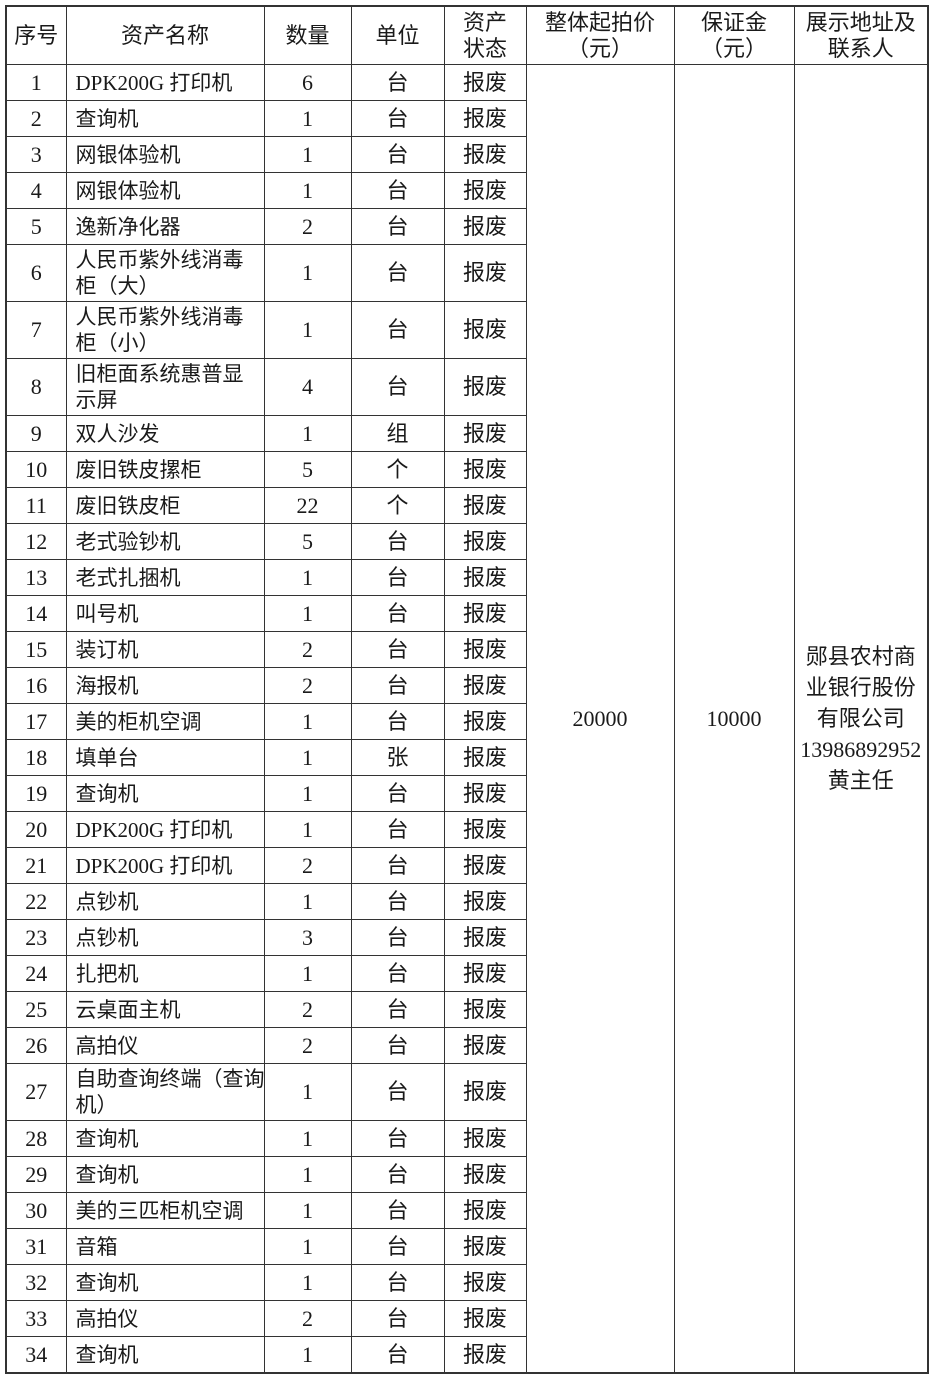  Describe the element at coordinates (307, 82) in the screenshot. I see `cell-qty: 6` at that location.